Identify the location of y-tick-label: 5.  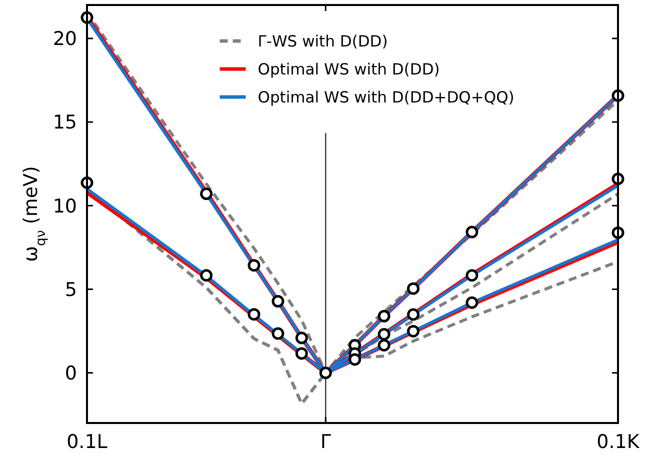
(70, 289).